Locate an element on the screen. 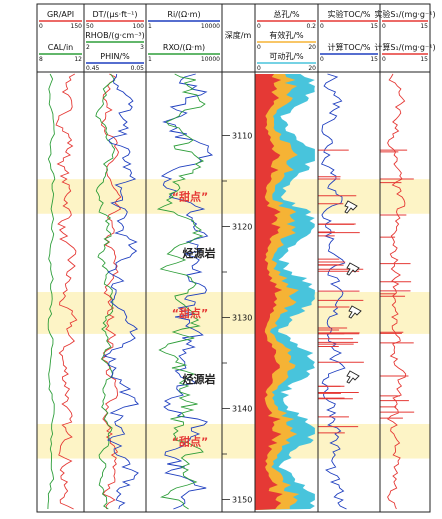 Image resolution: width=442 pixels, height=519 pixels. header-scale-min: 50 is located at coordinates (90, 26).